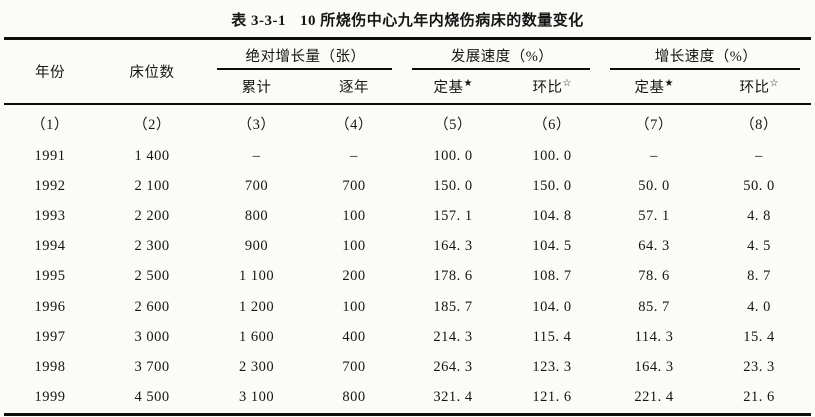 The image size is (815, 417). What do you see at coordinates (50, 276) in the screenshot?
I see `table-cell: 1995` at bounding box center [50, 276].